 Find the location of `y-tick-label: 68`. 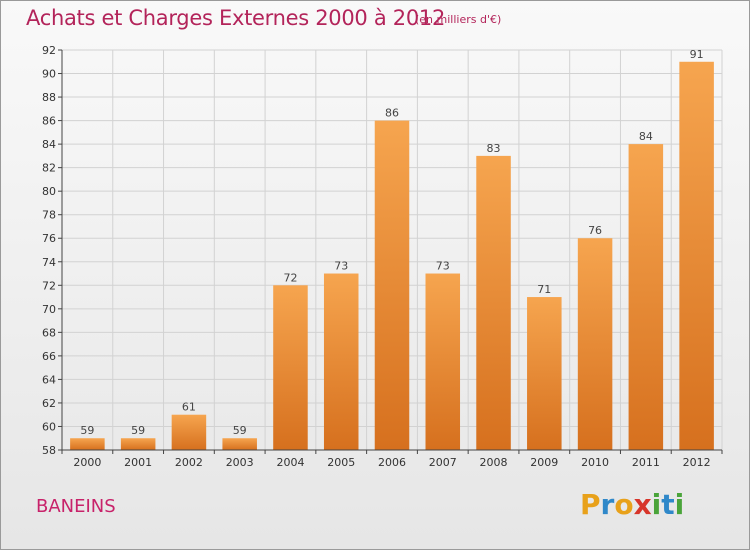

y-tick-label: 68 is located at coordinates (49, 332).